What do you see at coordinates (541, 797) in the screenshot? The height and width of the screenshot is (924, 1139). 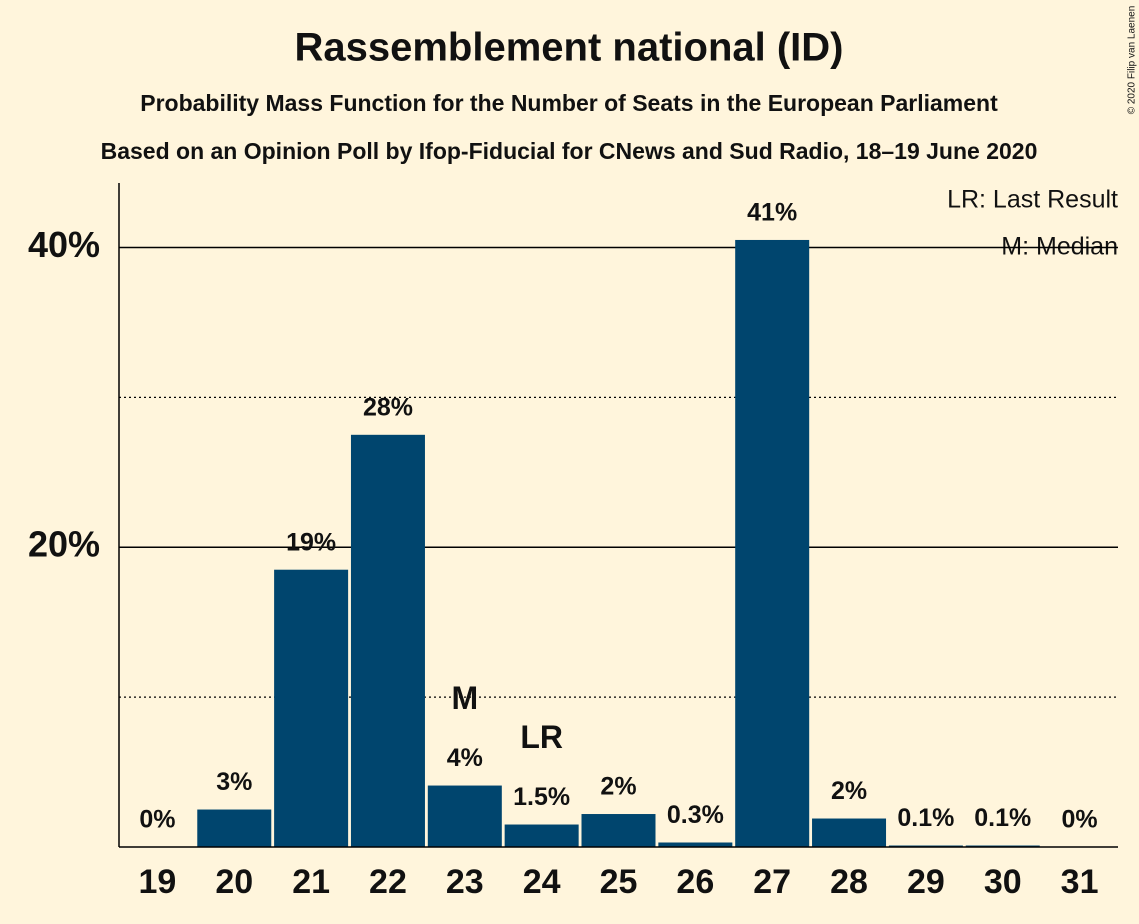 I see `value-label: 1.5%` at bounding box center [541, 797].